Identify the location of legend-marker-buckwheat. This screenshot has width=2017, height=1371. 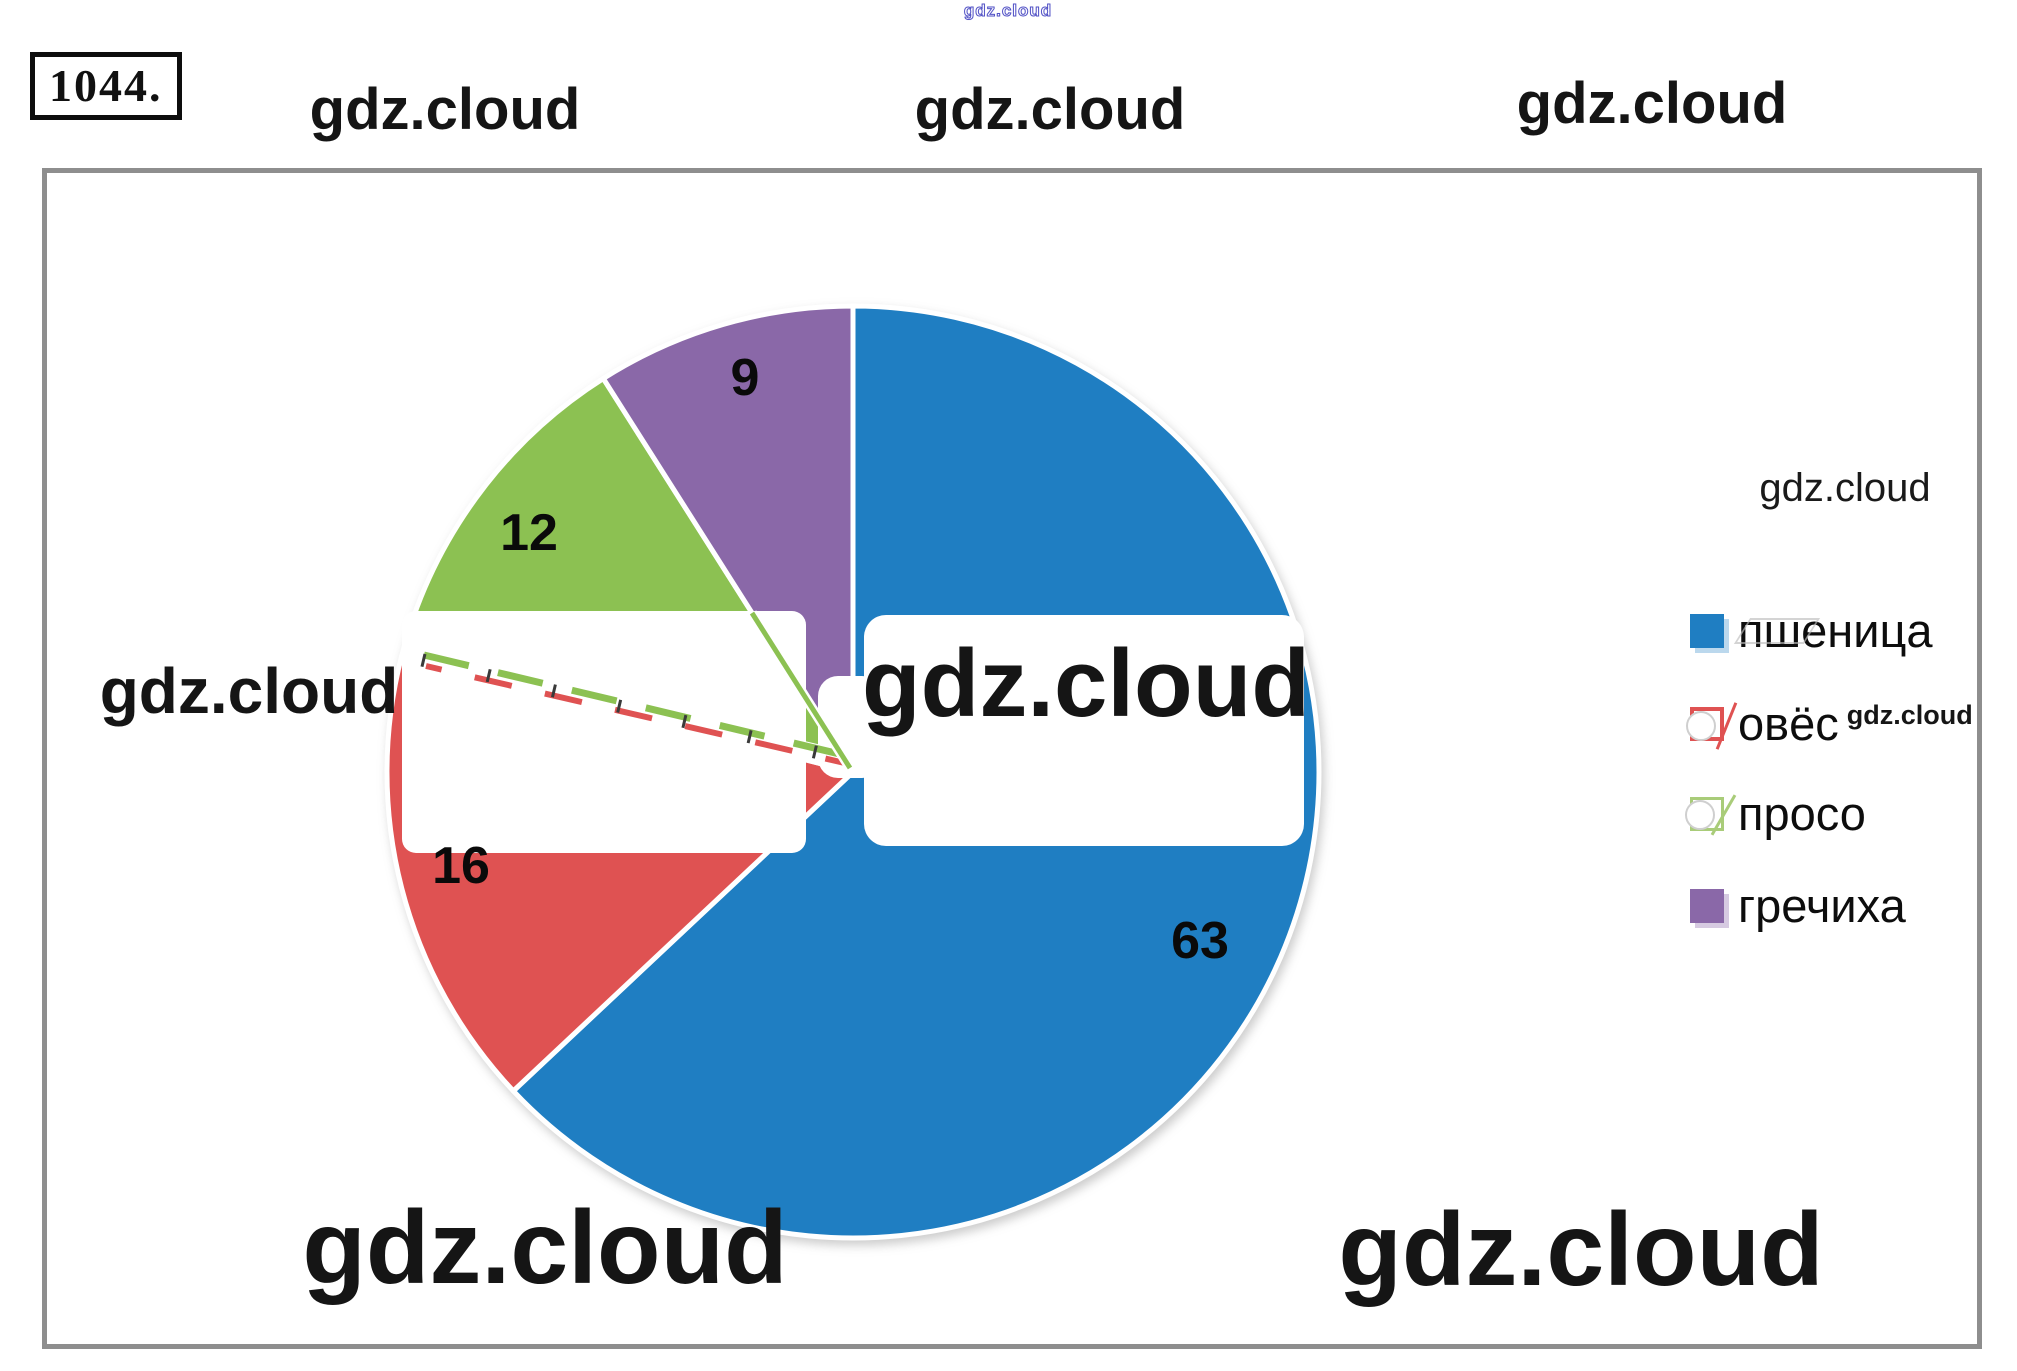
(1707, 905).